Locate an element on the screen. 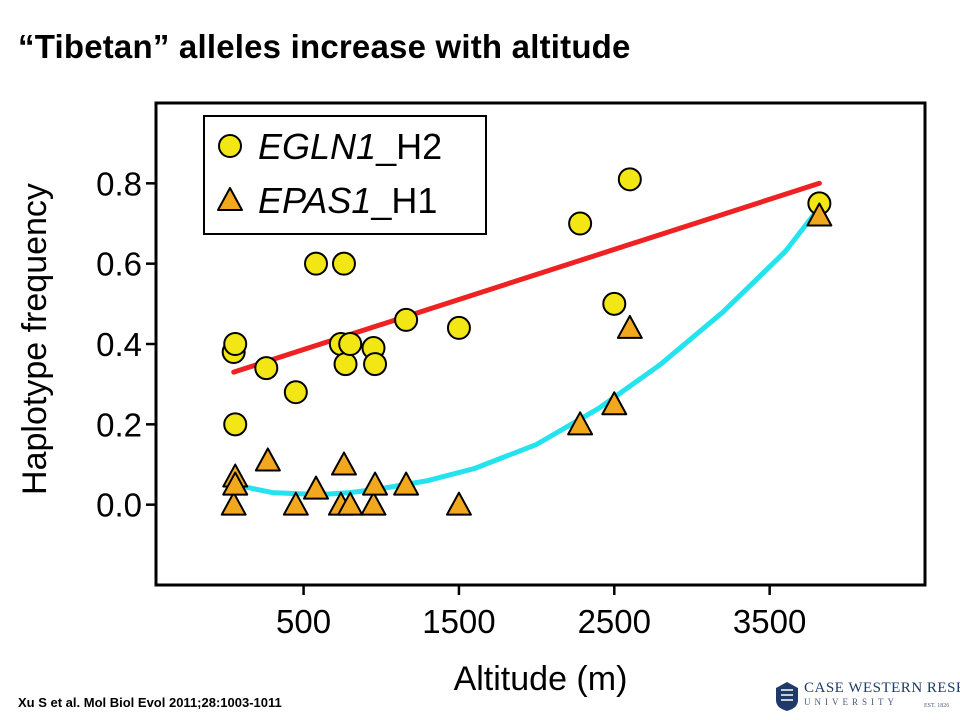 This screenshot has height=720, width=960. legend-entry-label: EPAS1_H1 is located at coordinates (347, 200).